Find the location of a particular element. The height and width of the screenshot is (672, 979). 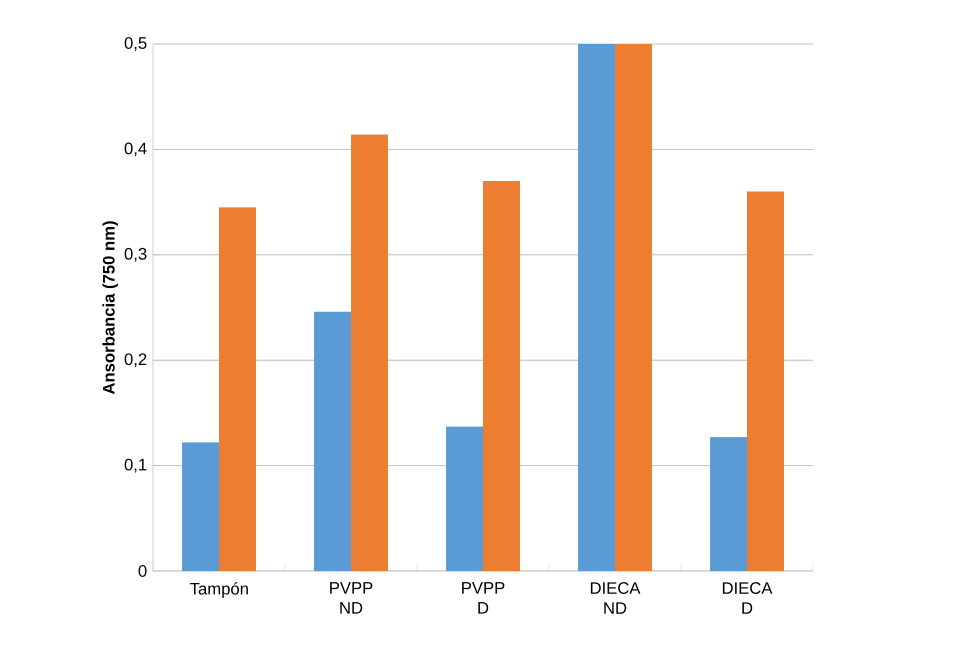

y-tick-label: 0,1 is located at coordinates (135, 465).